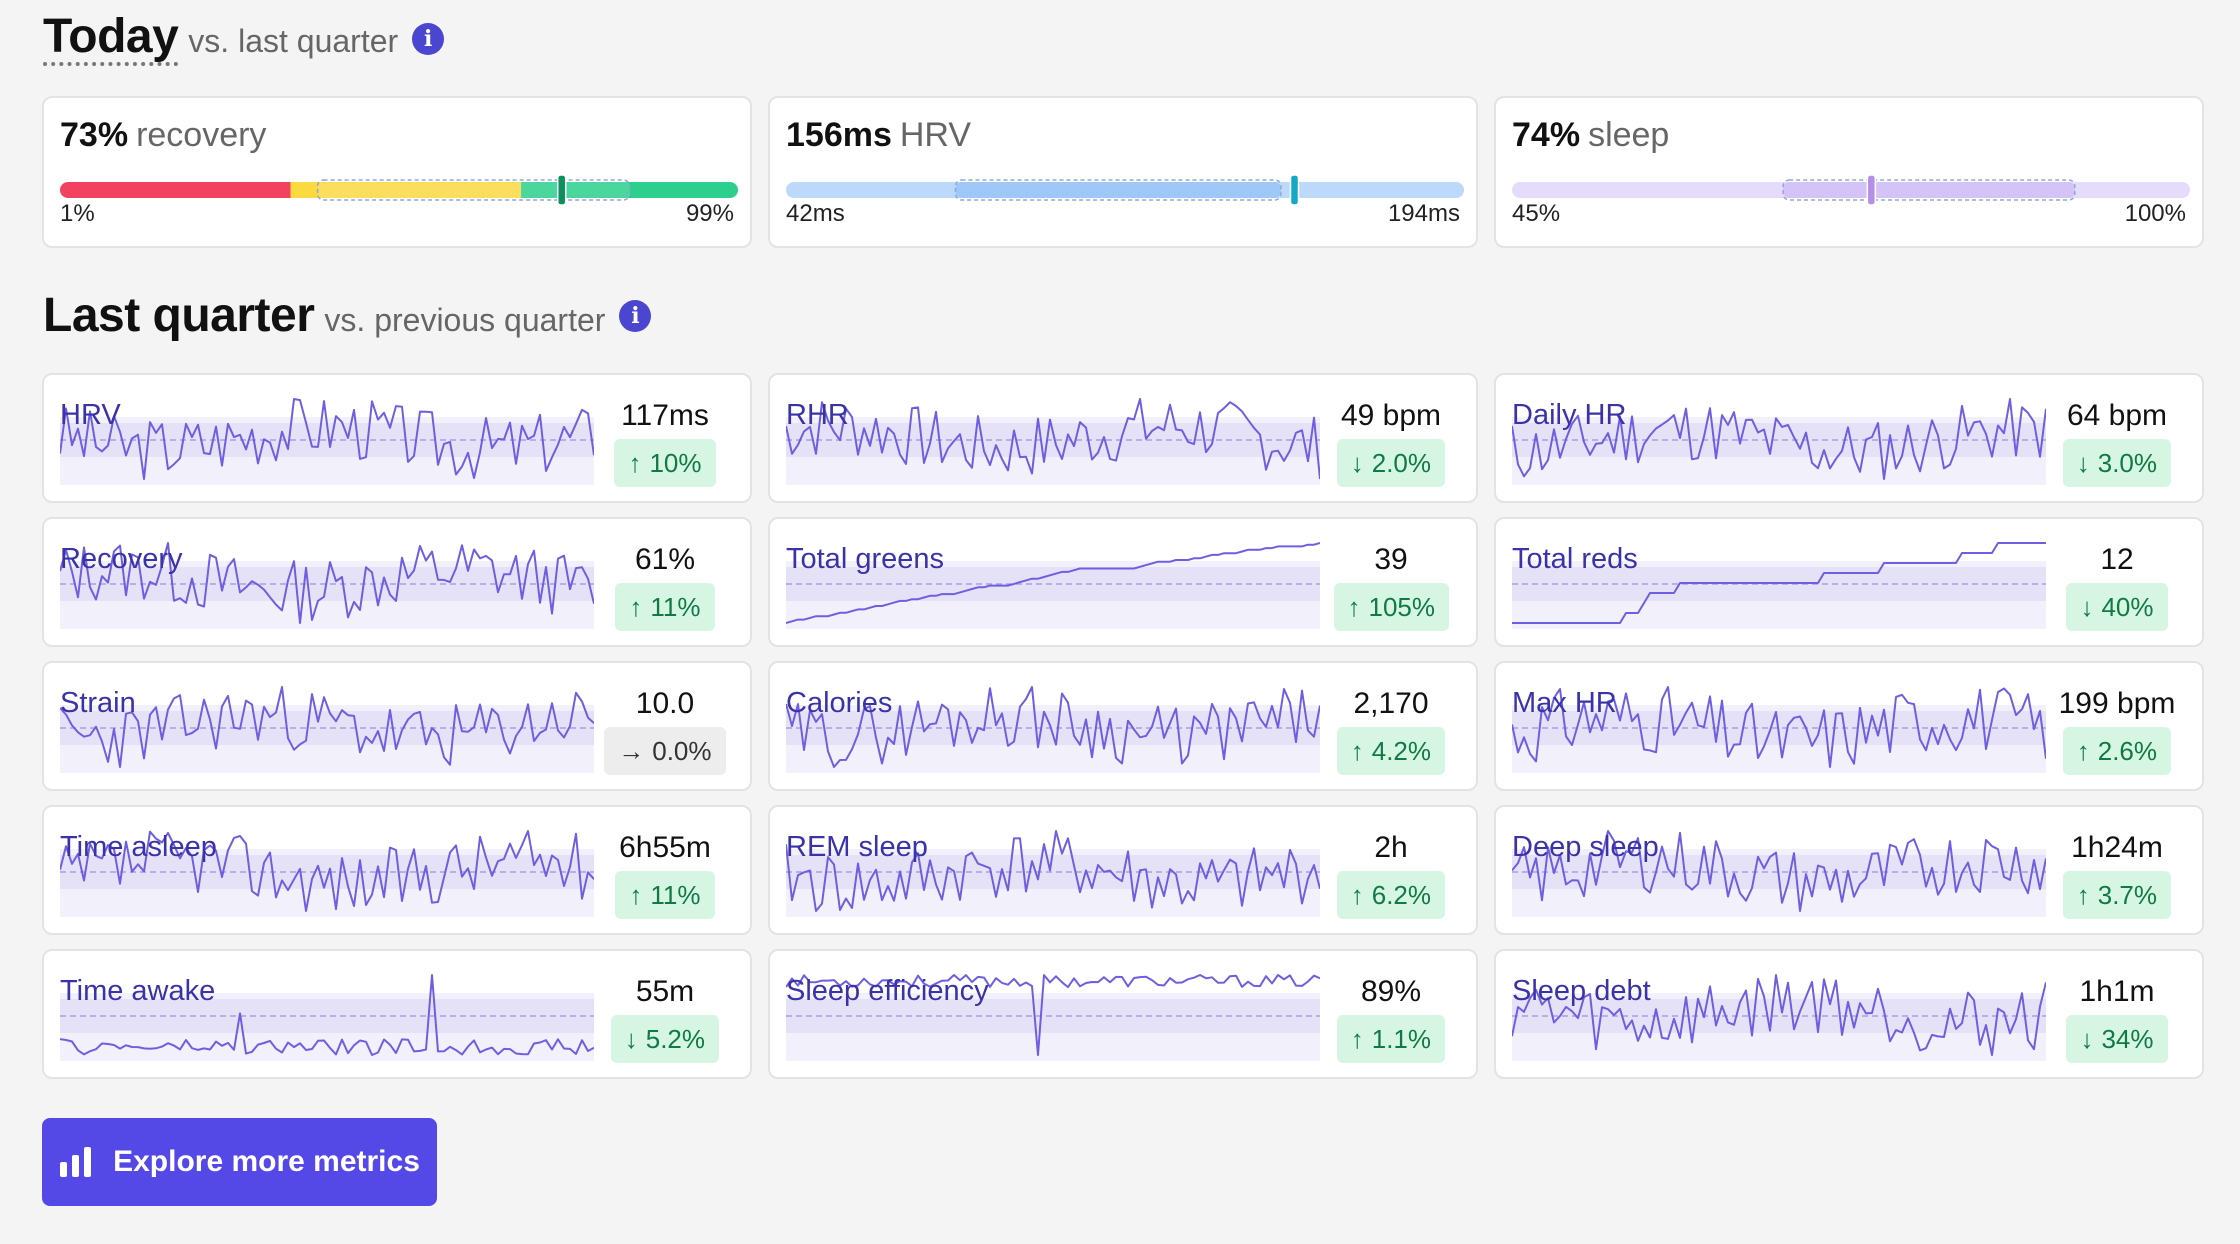 The width and height of the screenshot is (2240, 1244). What do you see at coordinates (675, 1038) in the screenshot?
I see `change-value: 5.2%` at bounding box center [675, 1038].